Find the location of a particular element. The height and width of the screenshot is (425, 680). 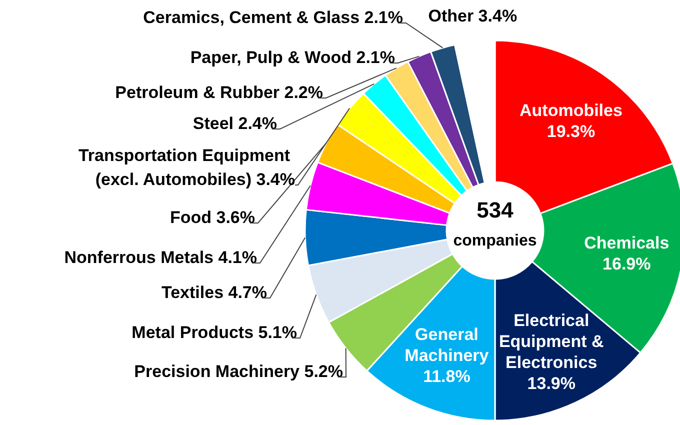

slice-label: Precision Machinery 5.2% is located at coordinates (238, 371).